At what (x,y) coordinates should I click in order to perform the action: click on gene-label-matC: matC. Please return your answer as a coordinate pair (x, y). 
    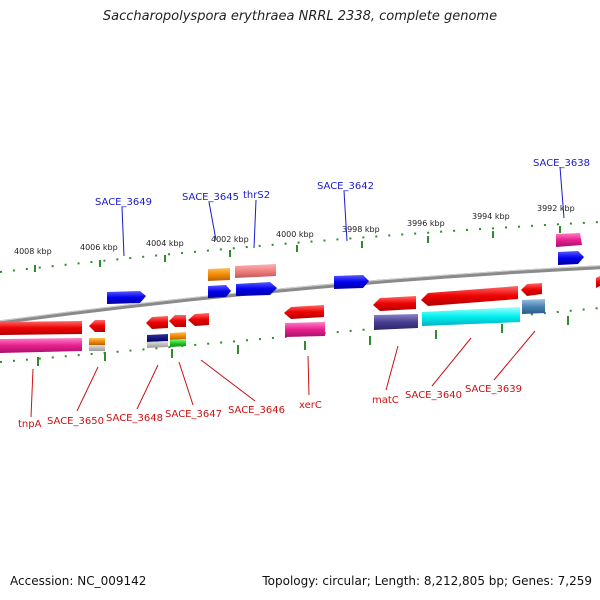
    Looking at the image, I should click on (385, 400).